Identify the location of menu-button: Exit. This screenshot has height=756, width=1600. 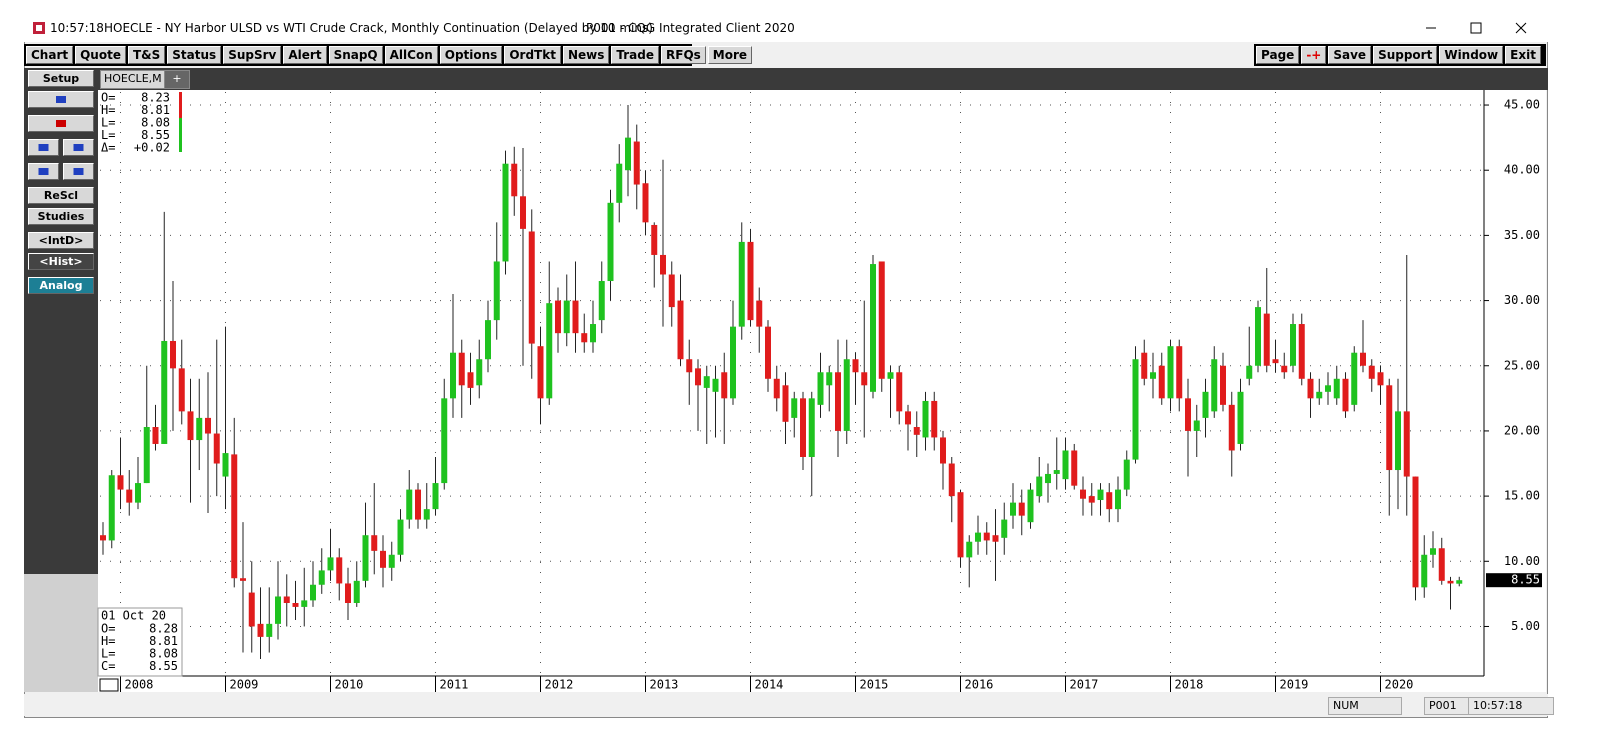
(1523, 55).